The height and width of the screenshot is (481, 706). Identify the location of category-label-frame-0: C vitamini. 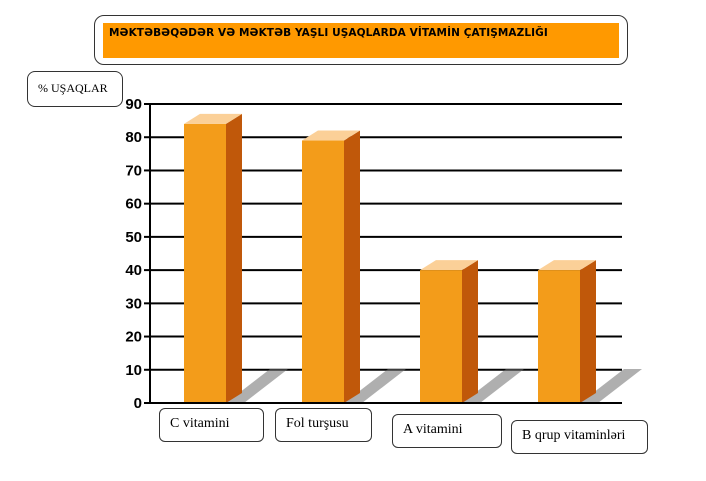
(211, 425).